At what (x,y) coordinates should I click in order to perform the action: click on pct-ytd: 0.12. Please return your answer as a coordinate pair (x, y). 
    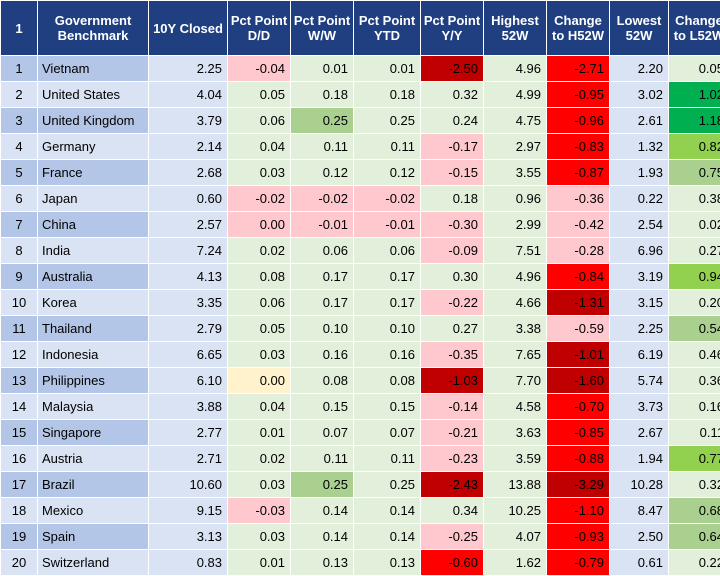
    Looking at the image, I should click on (387, 172).